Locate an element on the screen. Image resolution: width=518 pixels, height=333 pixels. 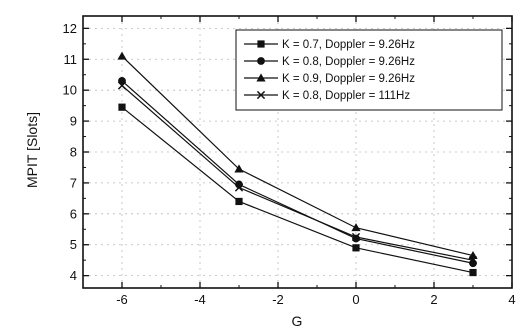
y-tick-label: 12 is located at coordinates (70, 28).